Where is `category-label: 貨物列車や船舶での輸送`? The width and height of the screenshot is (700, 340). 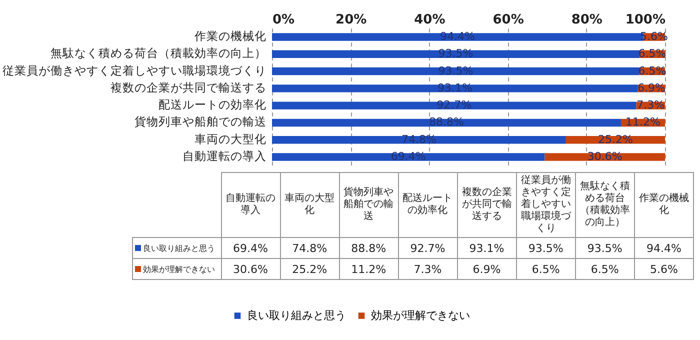 category-label: 貨物列車や船舶での輸送 is located at coordinates (369, 204).